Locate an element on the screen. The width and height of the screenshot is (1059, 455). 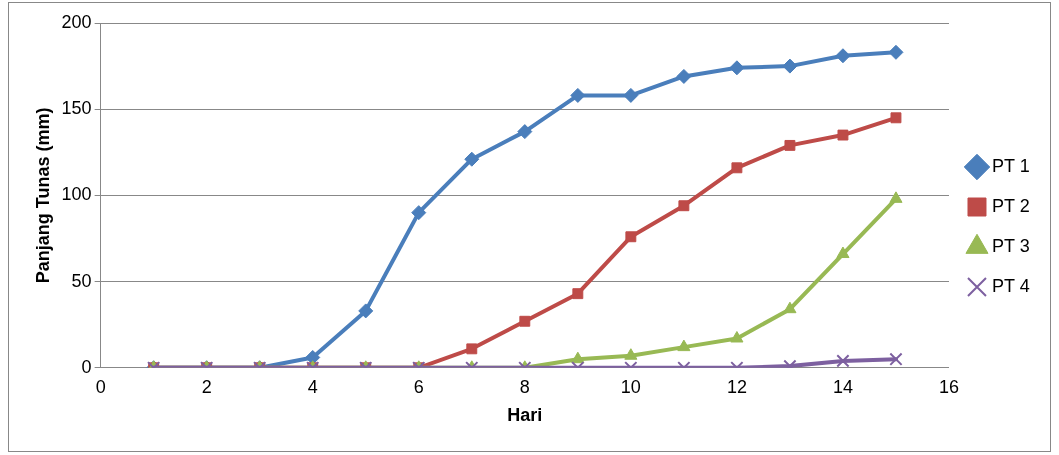
y-tick-label: 200 is located at coordinates (76, 21).